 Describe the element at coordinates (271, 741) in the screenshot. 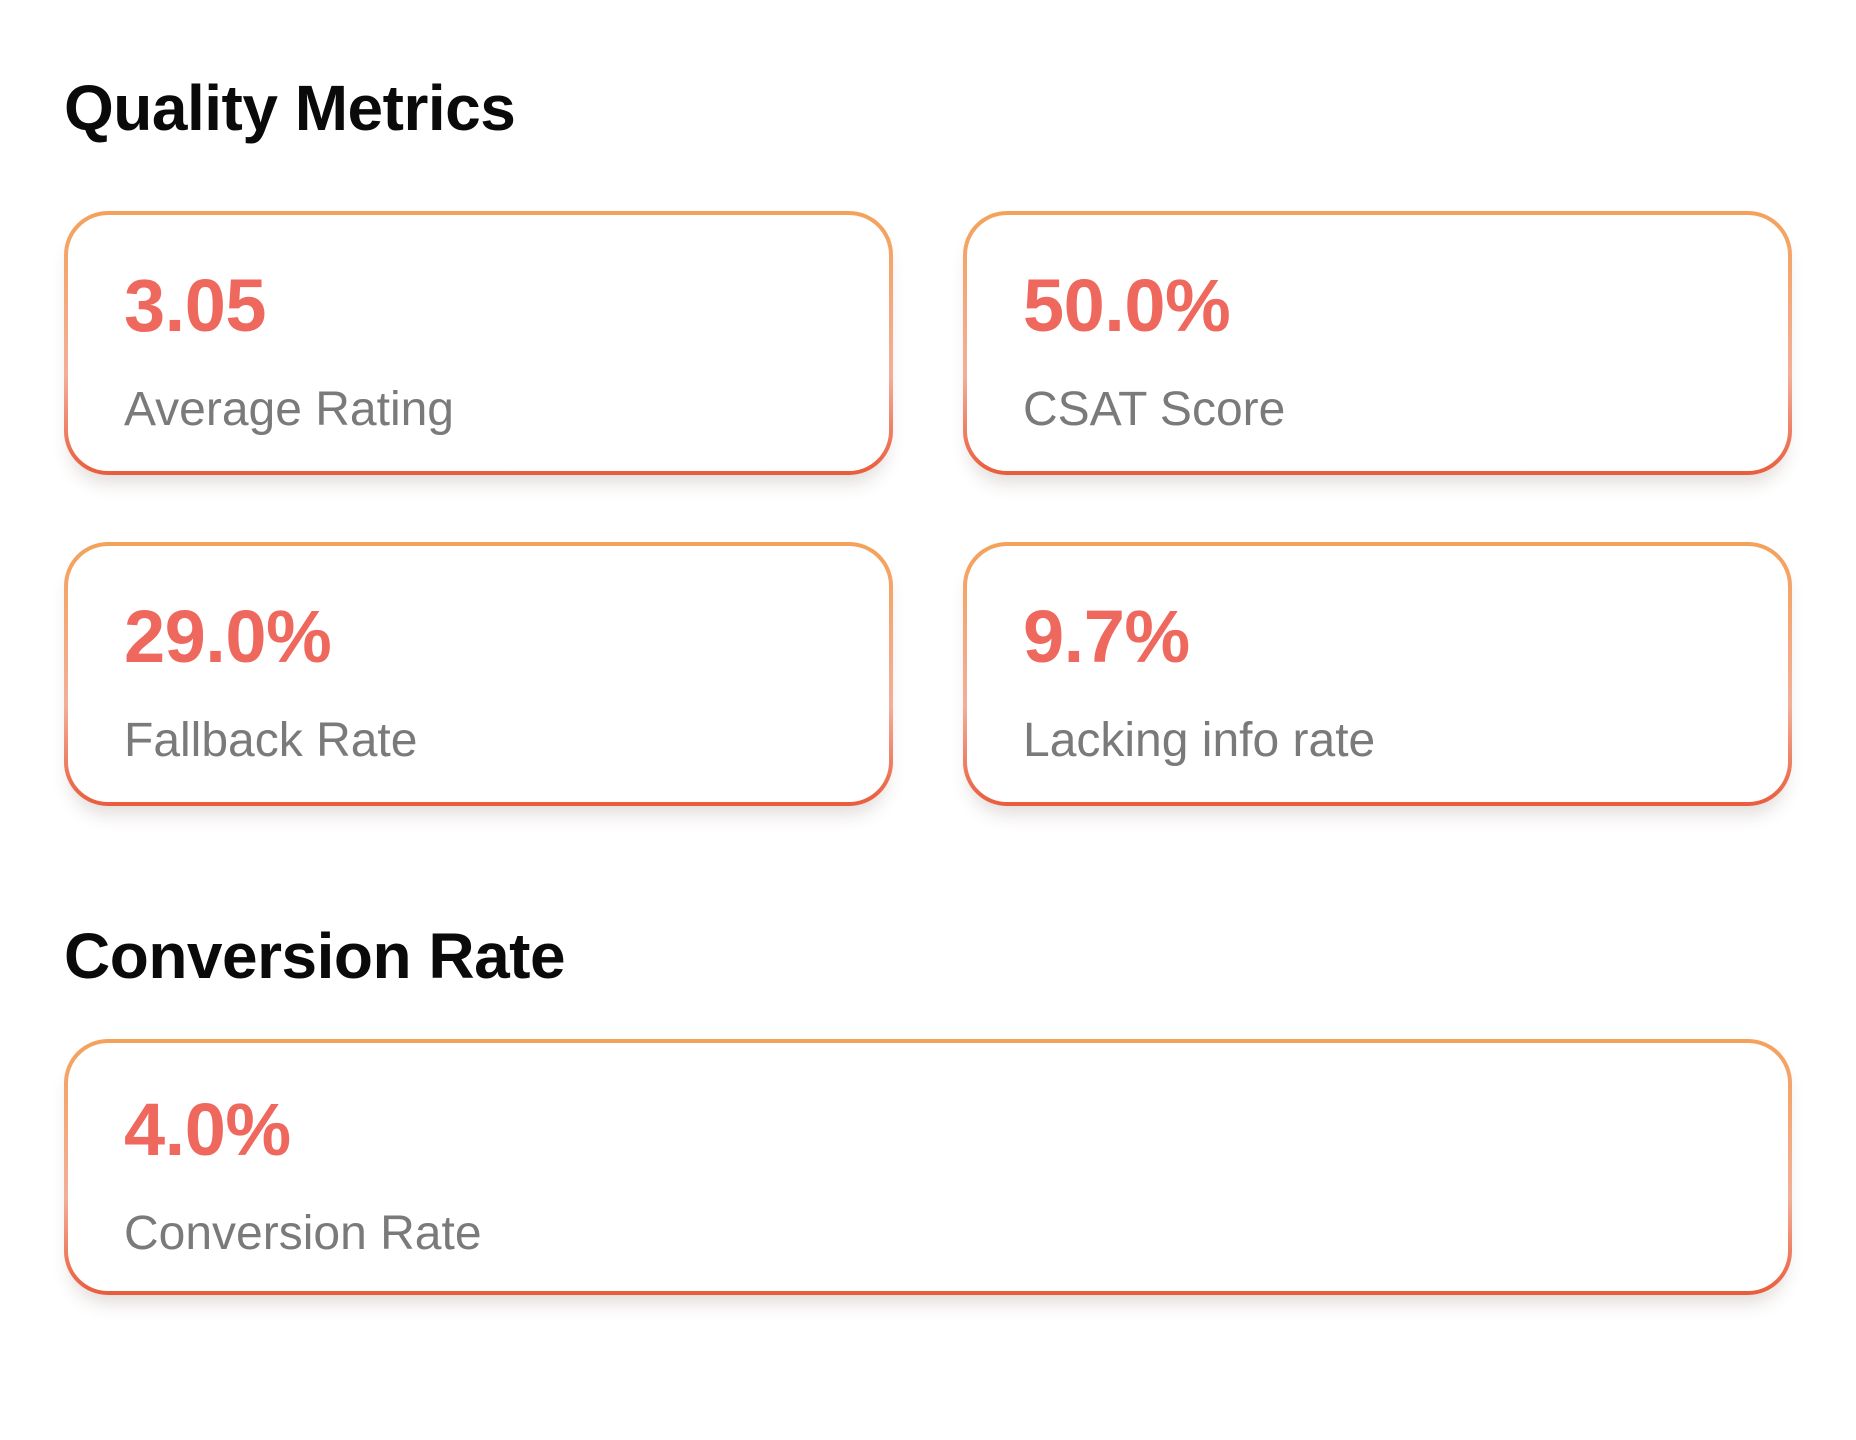

I see `metric-label: Fallback Rate` at that location.